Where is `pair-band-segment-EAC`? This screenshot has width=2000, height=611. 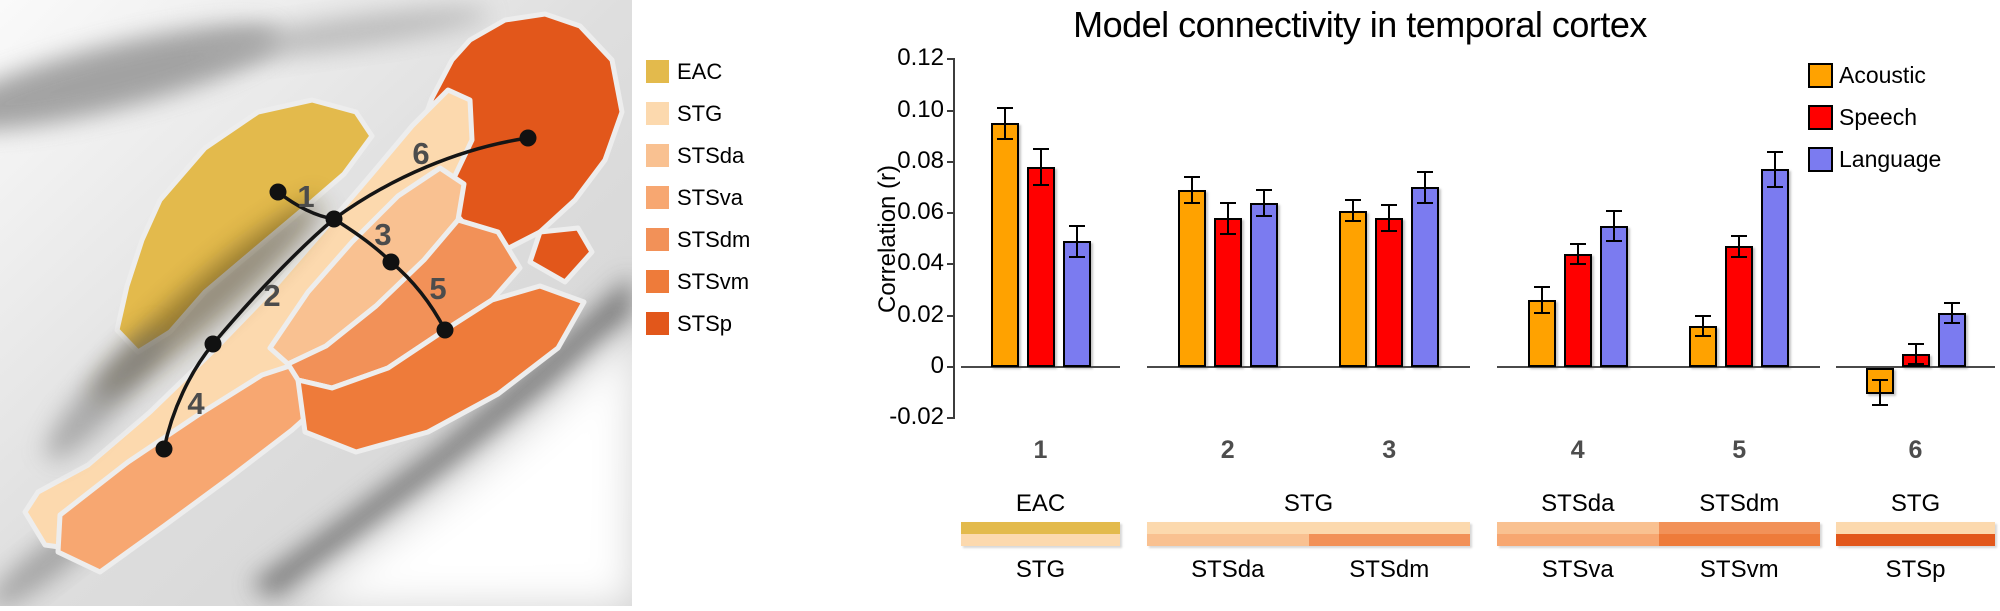 pair-band-segment-EAC is located at coordinates (1040, 528).